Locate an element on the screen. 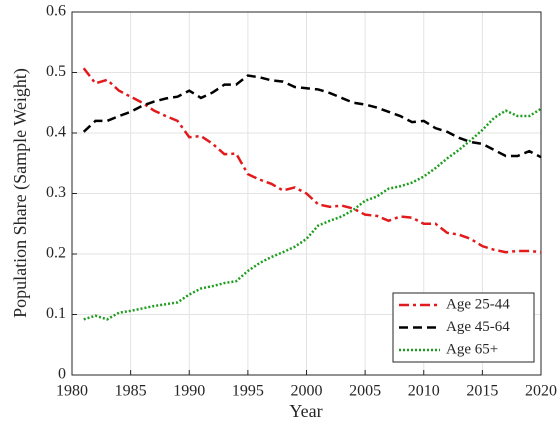 This screenshot has width=560, height=432. x-tick-label: 2000 is located at coordinates (307, 391).